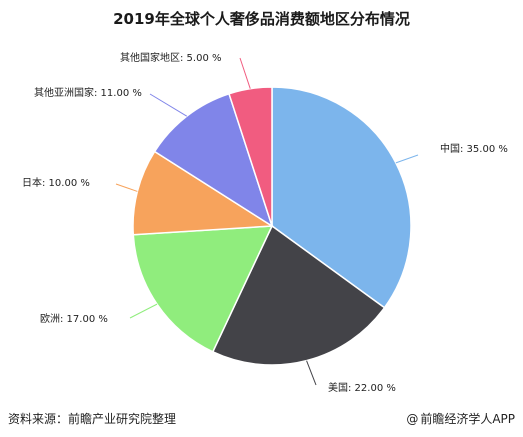  What do you see at coordinates (250, 156) in the screenshot?
I see `slice-其他国家地区` at bounding box center [250, 156].